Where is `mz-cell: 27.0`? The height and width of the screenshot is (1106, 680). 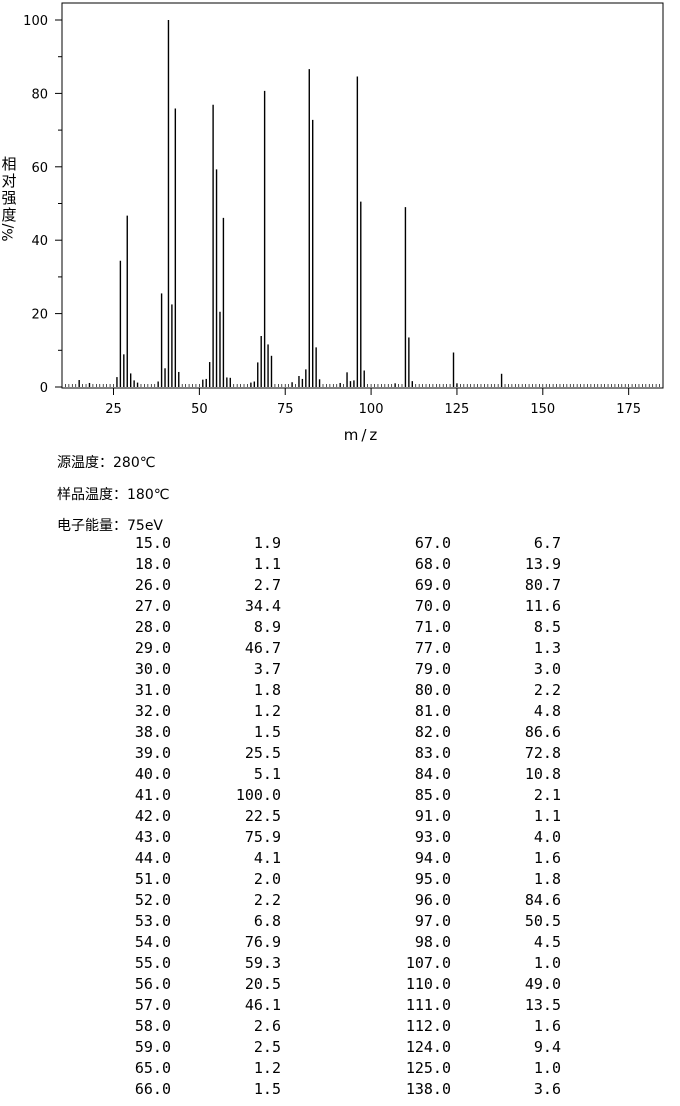 mz-cell: 27.0 is located at coordinates (152, 606).